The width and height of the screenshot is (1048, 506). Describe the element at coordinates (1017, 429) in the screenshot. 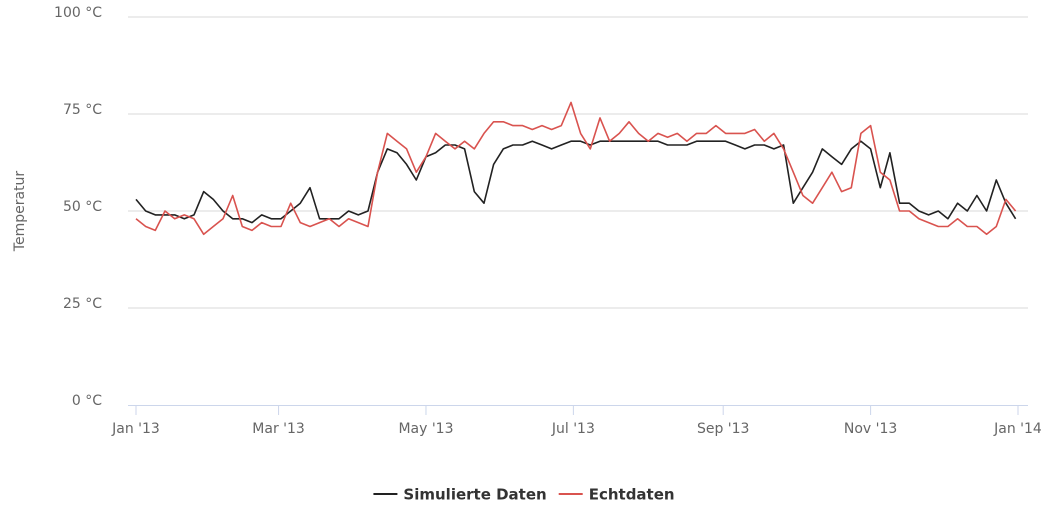

I see `x-tick-label: Jan '14` at that location.